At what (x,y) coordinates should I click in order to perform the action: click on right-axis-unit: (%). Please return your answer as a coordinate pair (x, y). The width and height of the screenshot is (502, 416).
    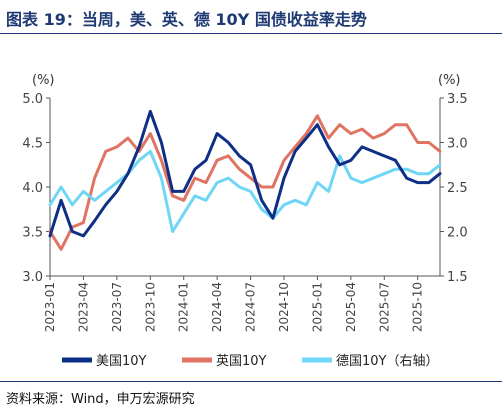
    Looking at the image, I should click on (449, 80).